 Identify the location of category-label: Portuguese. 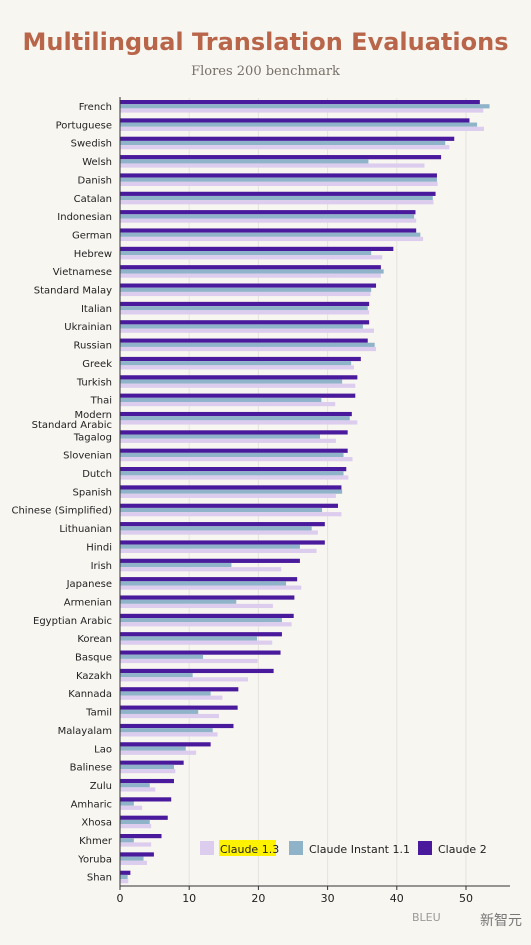
(84, 125).